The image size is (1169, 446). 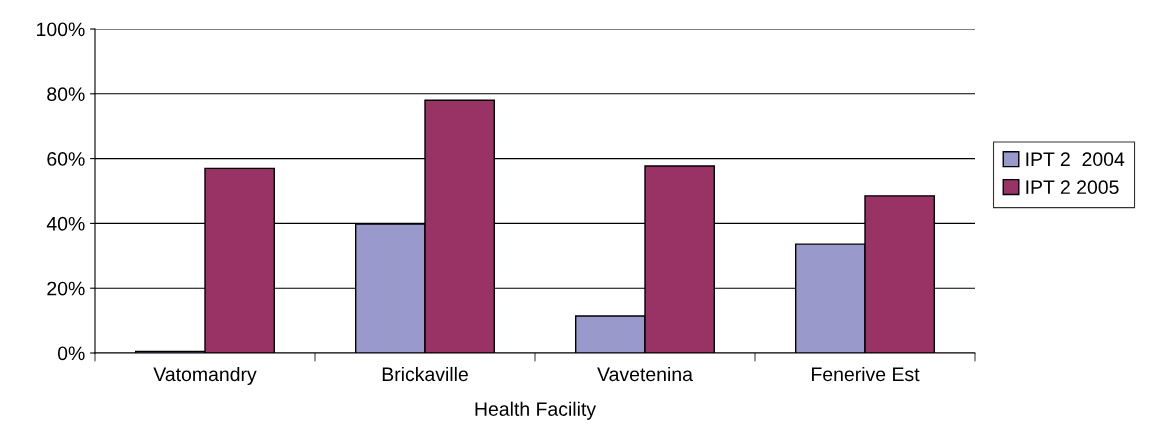 What do you see at coordinates (71, 353) in the screenshot?
I see `y-tick-label: 0%` at bounding box center [71, 353].